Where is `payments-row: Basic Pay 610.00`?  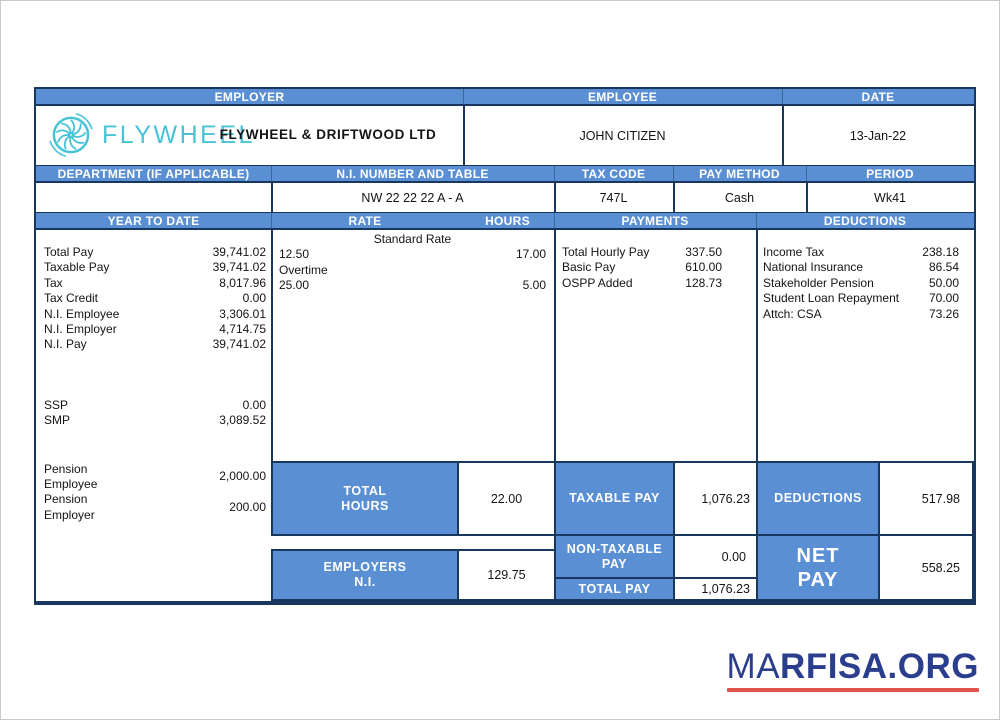 payments-row: Basic Pay 610.00 is located at coordinates (642, 267).